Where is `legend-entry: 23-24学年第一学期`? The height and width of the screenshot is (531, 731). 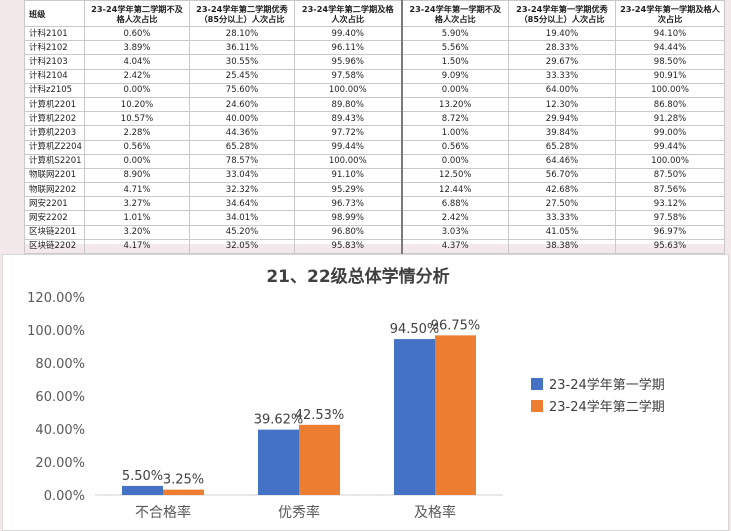 legend-entry: 23-24学年第一学期 is located at coordinates (607, 385).